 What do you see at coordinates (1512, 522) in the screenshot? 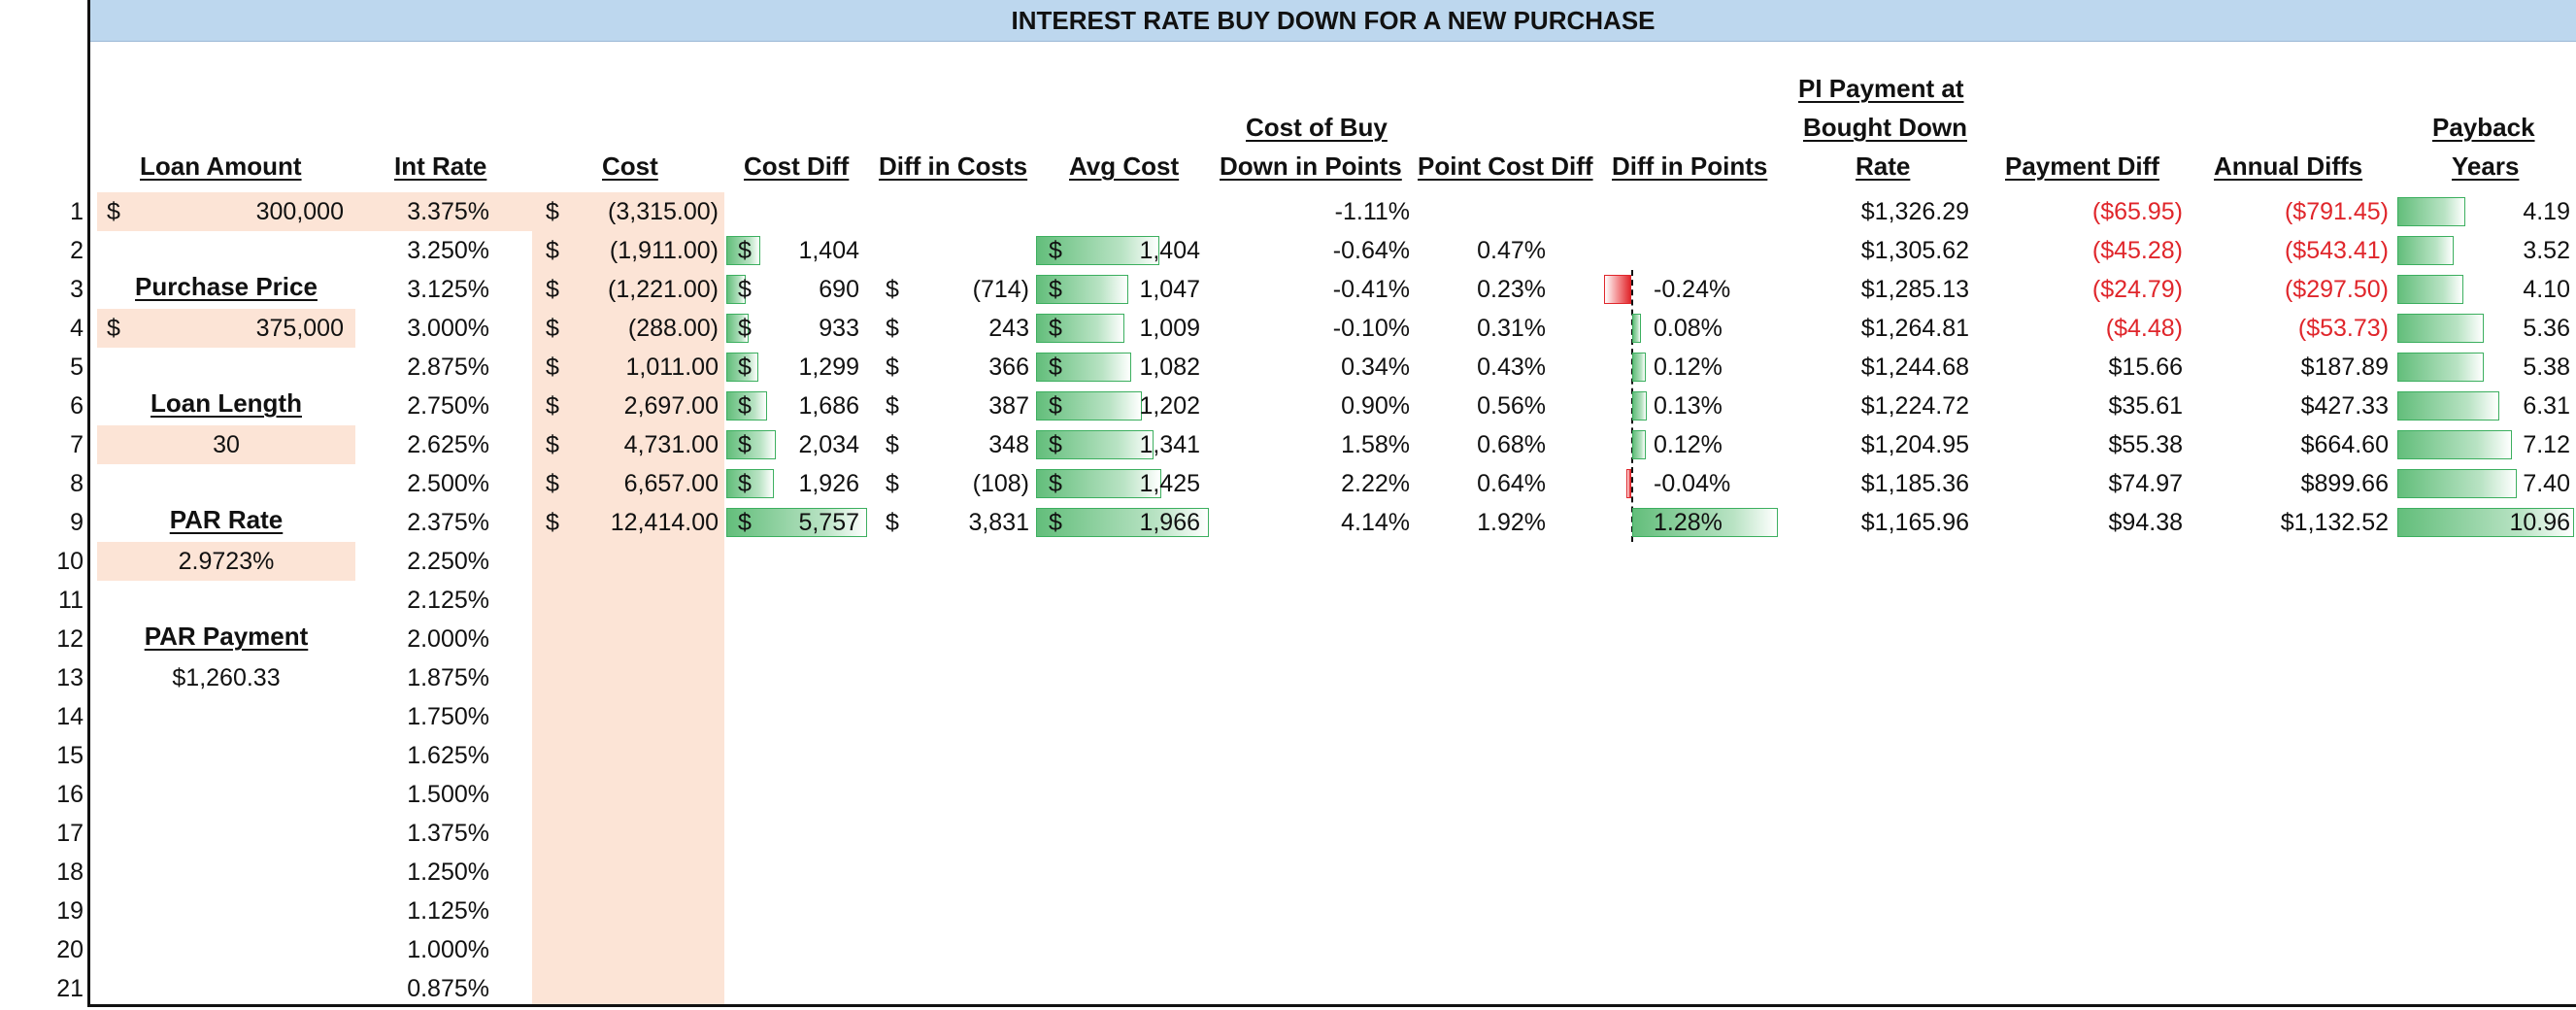
I see `point-cost-diff-cell: 1.92%` at bounding box center [1512, 522].